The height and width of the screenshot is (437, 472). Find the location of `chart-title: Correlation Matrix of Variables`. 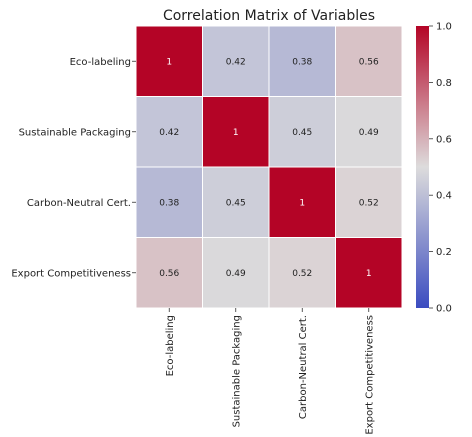

chart-title: Correlation Matrix of Variables is located at coordinates (269, 16).